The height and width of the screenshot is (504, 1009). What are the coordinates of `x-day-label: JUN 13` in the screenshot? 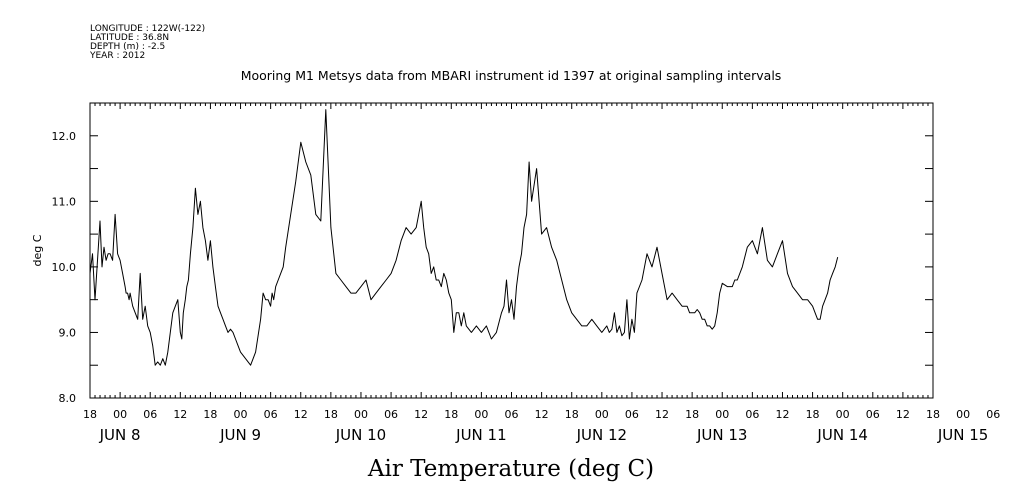 It's located at (721, 435).